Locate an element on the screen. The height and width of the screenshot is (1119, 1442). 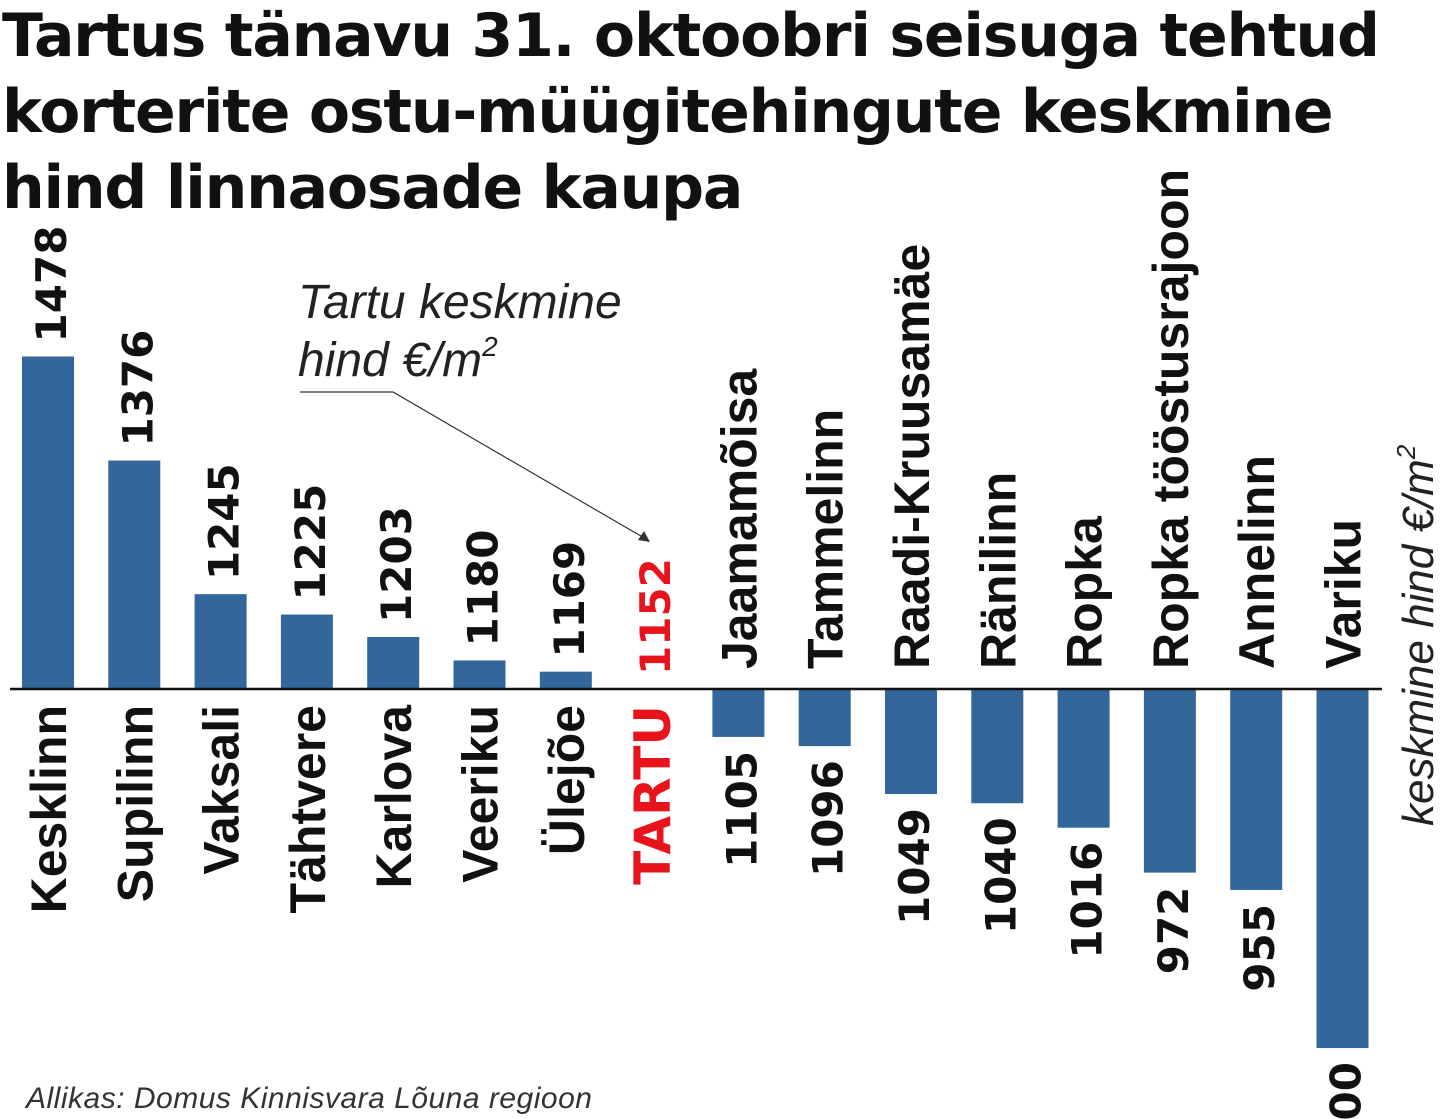
category-label-jaamamoisa: Jaamamõisa is located at coordinates (739, 518).